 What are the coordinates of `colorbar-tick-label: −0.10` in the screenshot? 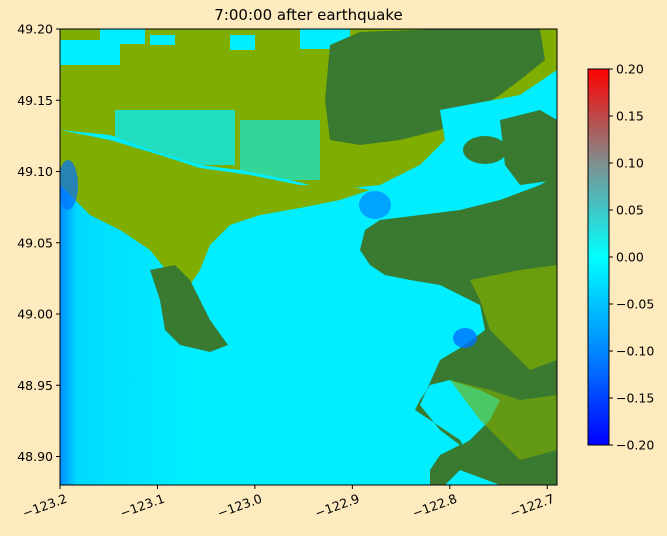 It's located at (635, 351).